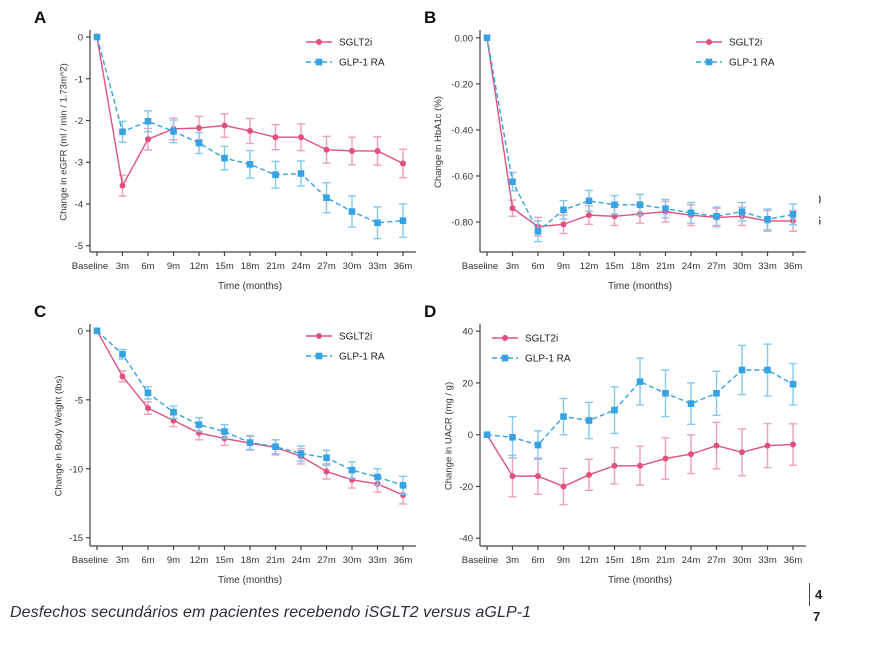 This screenshot has height=646, width=885. What do you see at coordinates (823, 200) in the screenshot?
I see `edge-fragment-top: 0` at bounding box center [823, 200].